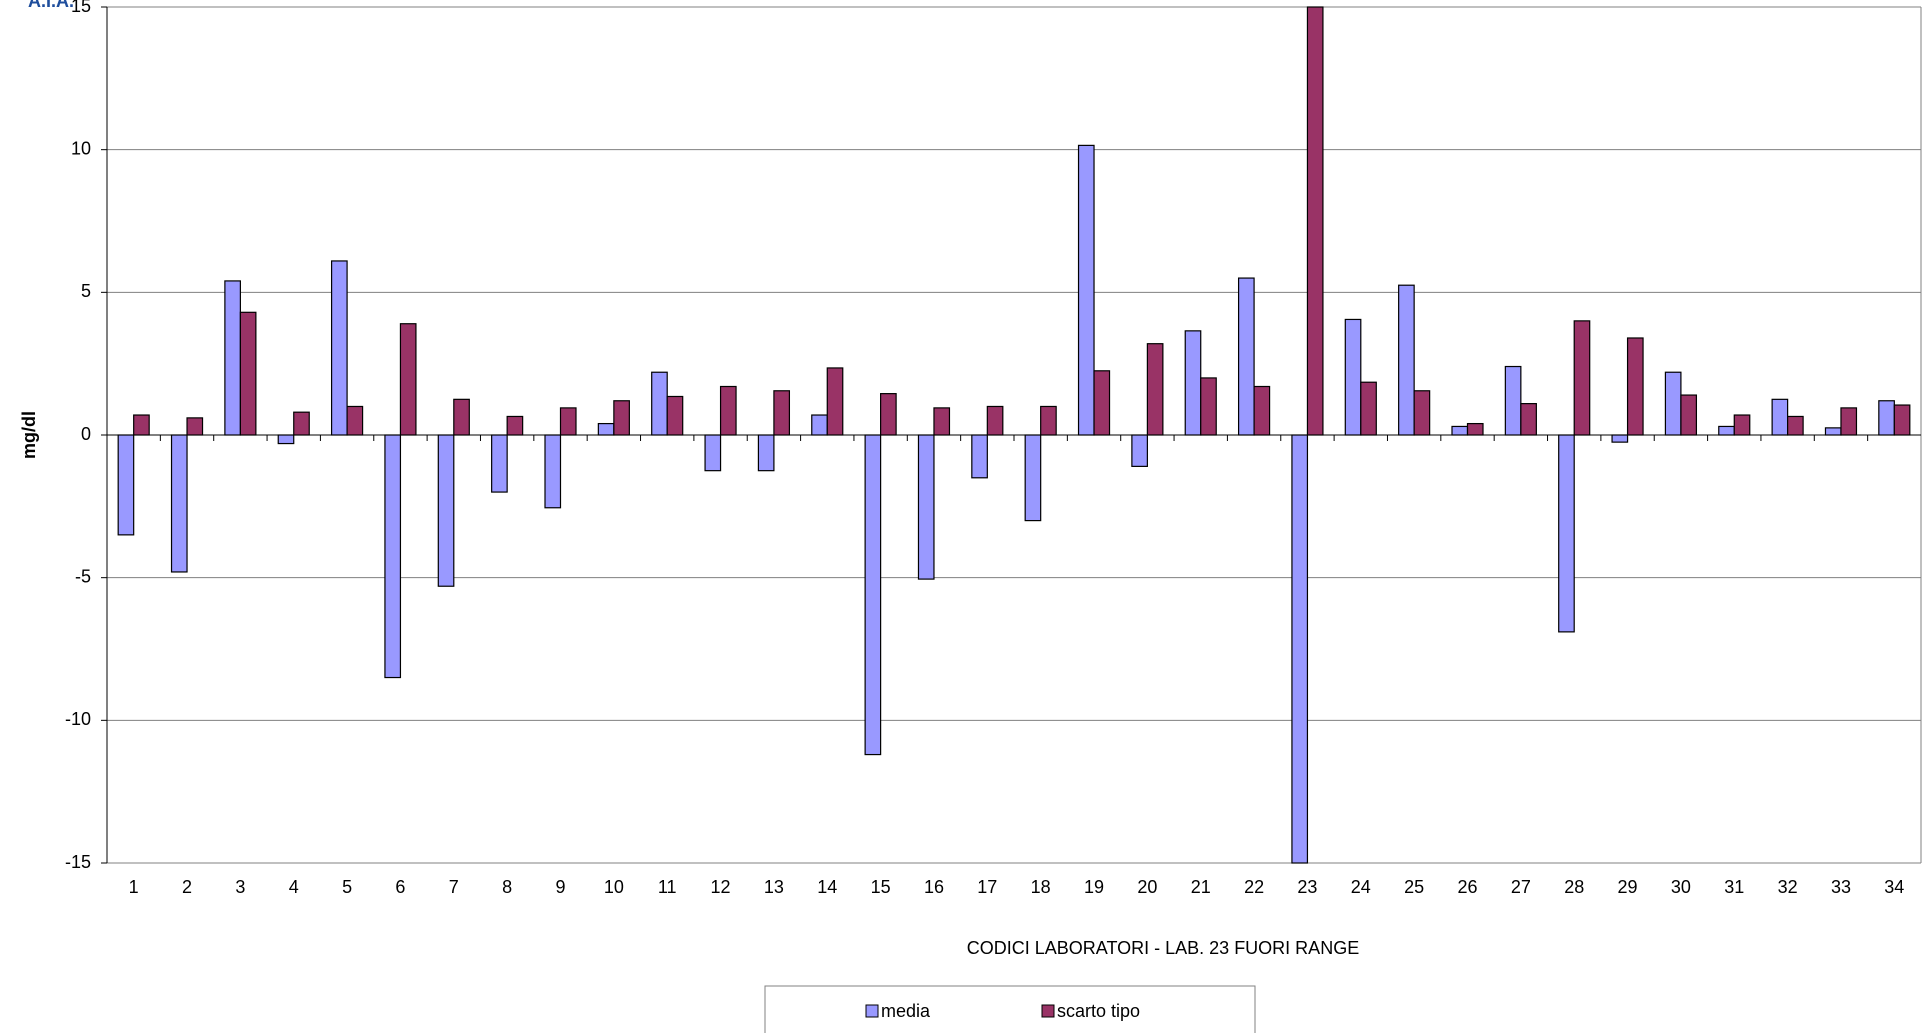  I want to click on x-tick-label: 10, so click(614, 887).